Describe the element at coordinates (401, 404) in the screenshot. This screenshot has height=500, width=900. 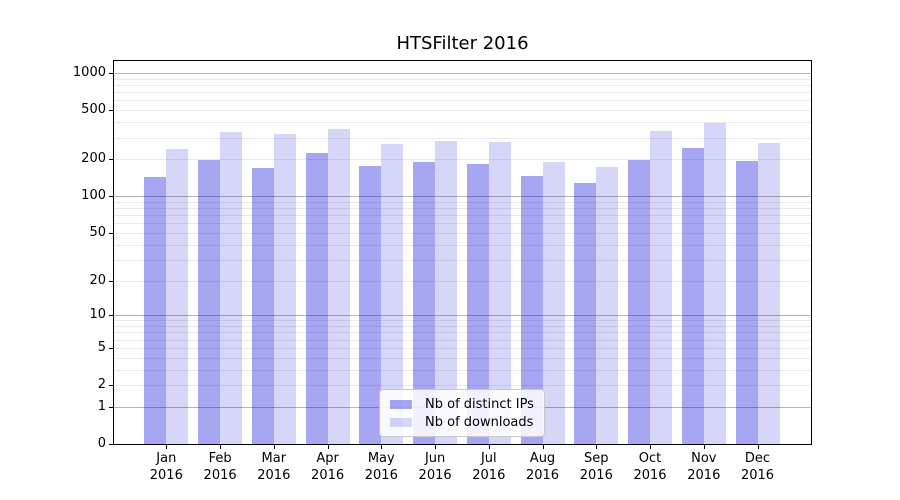
I see `legend-swatch-distinct-ips` at that location.